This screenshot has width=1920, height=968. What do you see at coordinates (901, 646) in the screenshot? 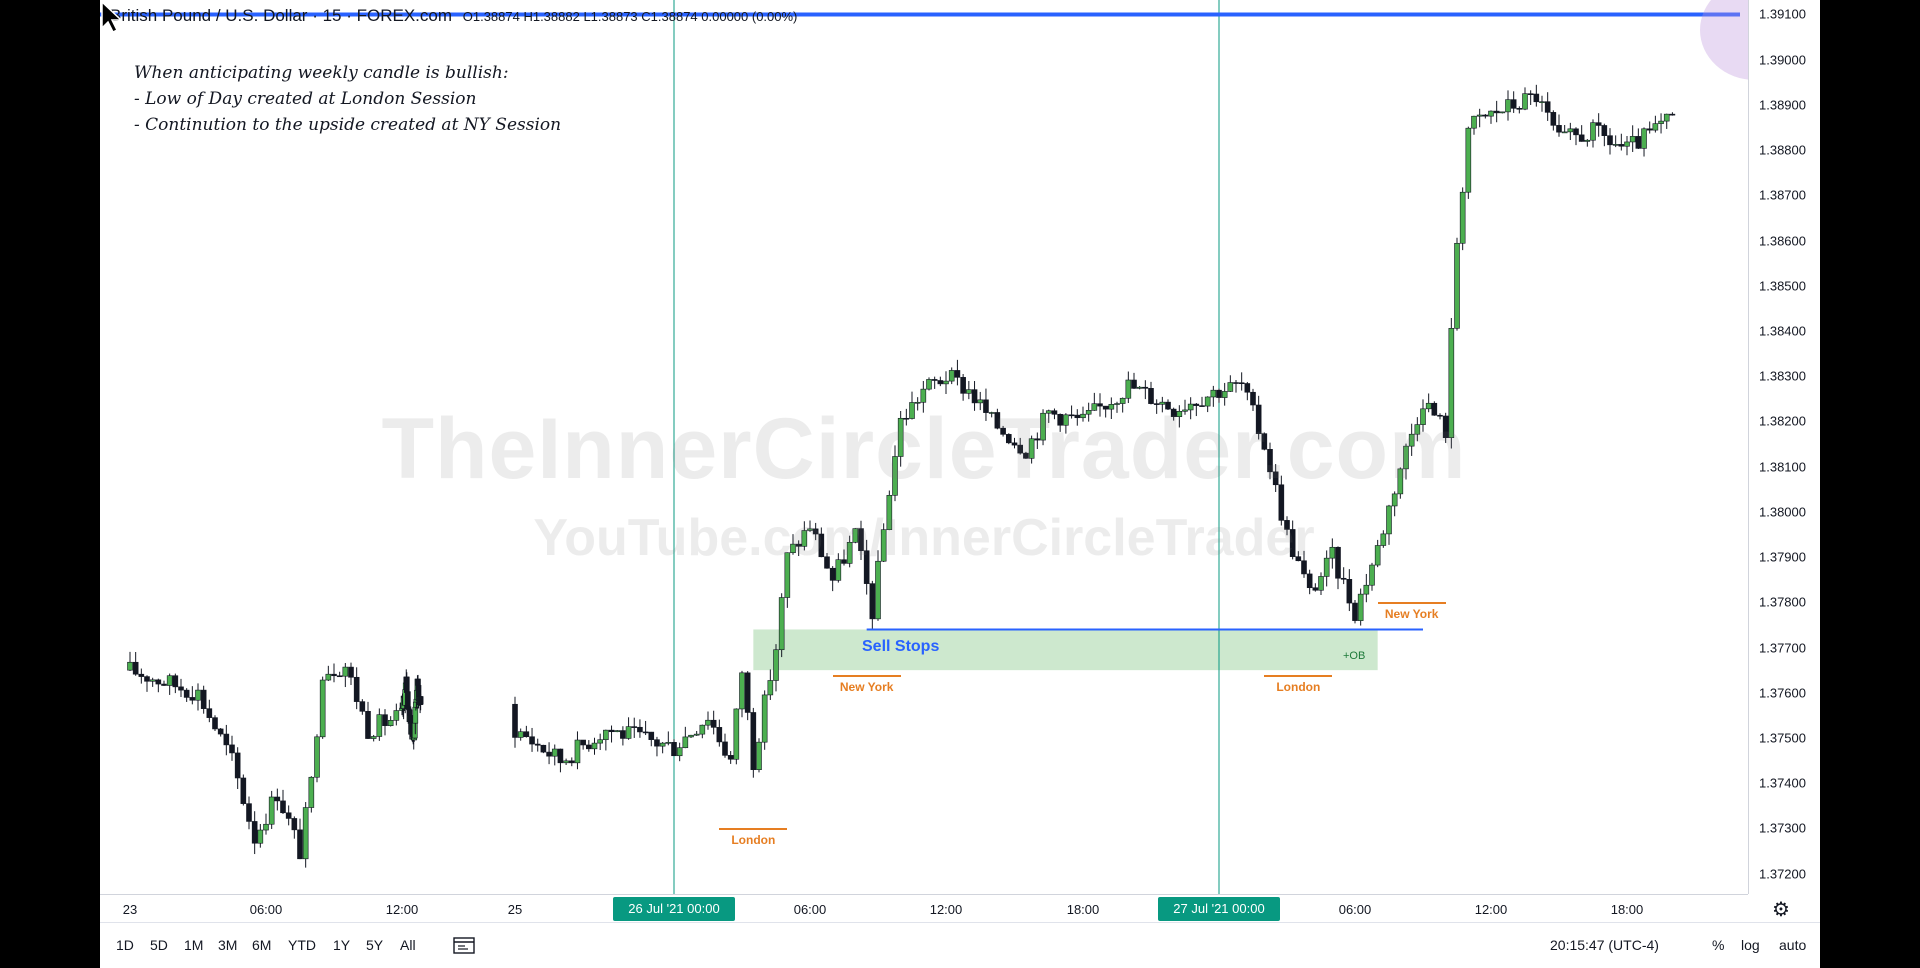
I see `sell-stops-label: Sell Stops` at bounding box center [901, 646].